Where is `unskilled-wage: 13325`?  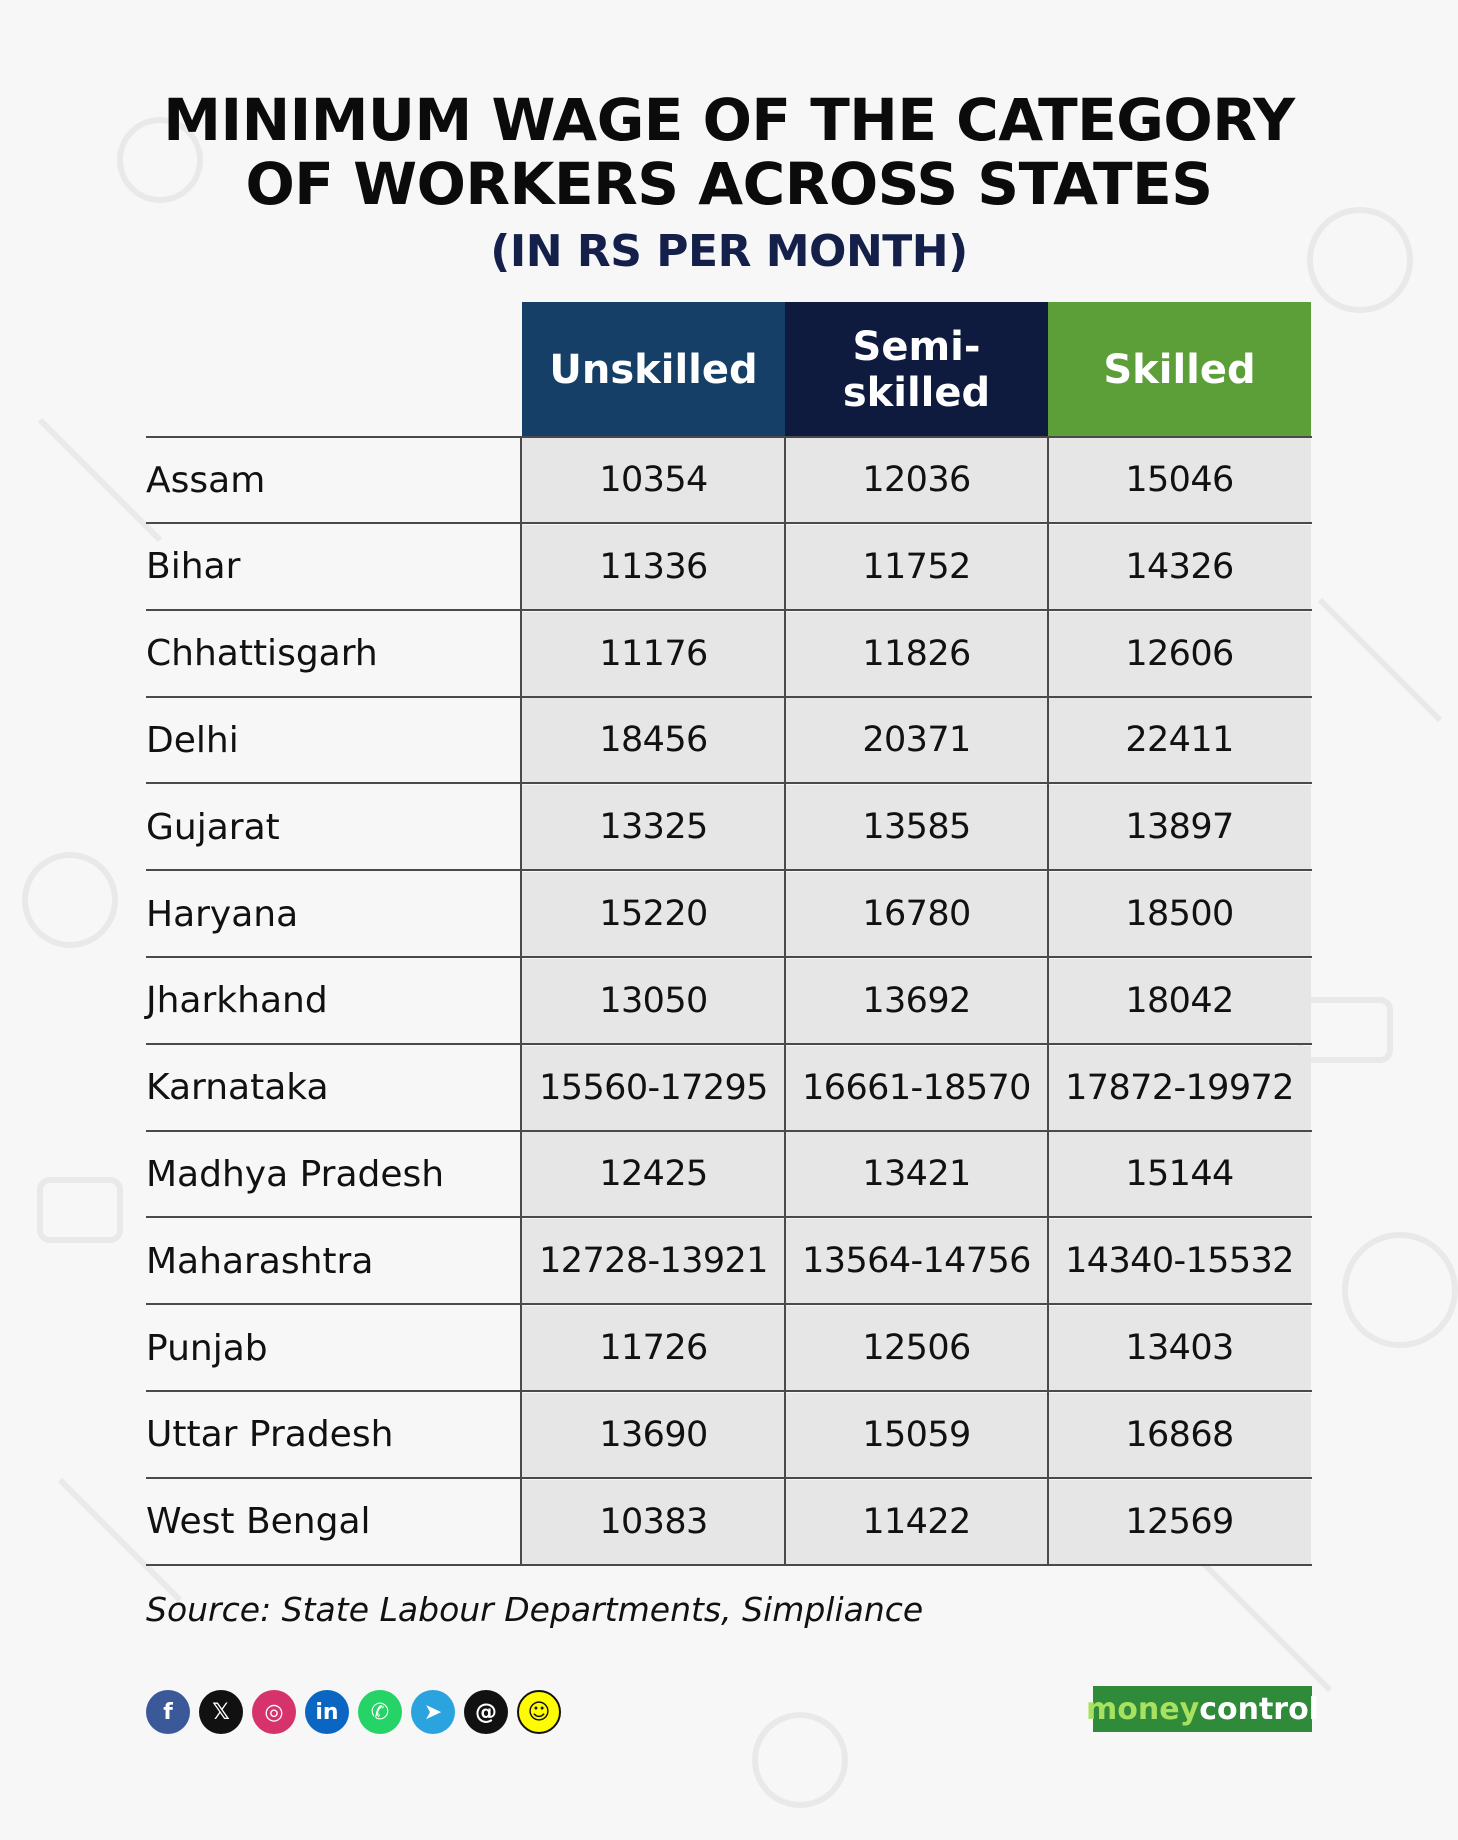 unskilled-wage: 13325 is located at coordinates (653, 827).